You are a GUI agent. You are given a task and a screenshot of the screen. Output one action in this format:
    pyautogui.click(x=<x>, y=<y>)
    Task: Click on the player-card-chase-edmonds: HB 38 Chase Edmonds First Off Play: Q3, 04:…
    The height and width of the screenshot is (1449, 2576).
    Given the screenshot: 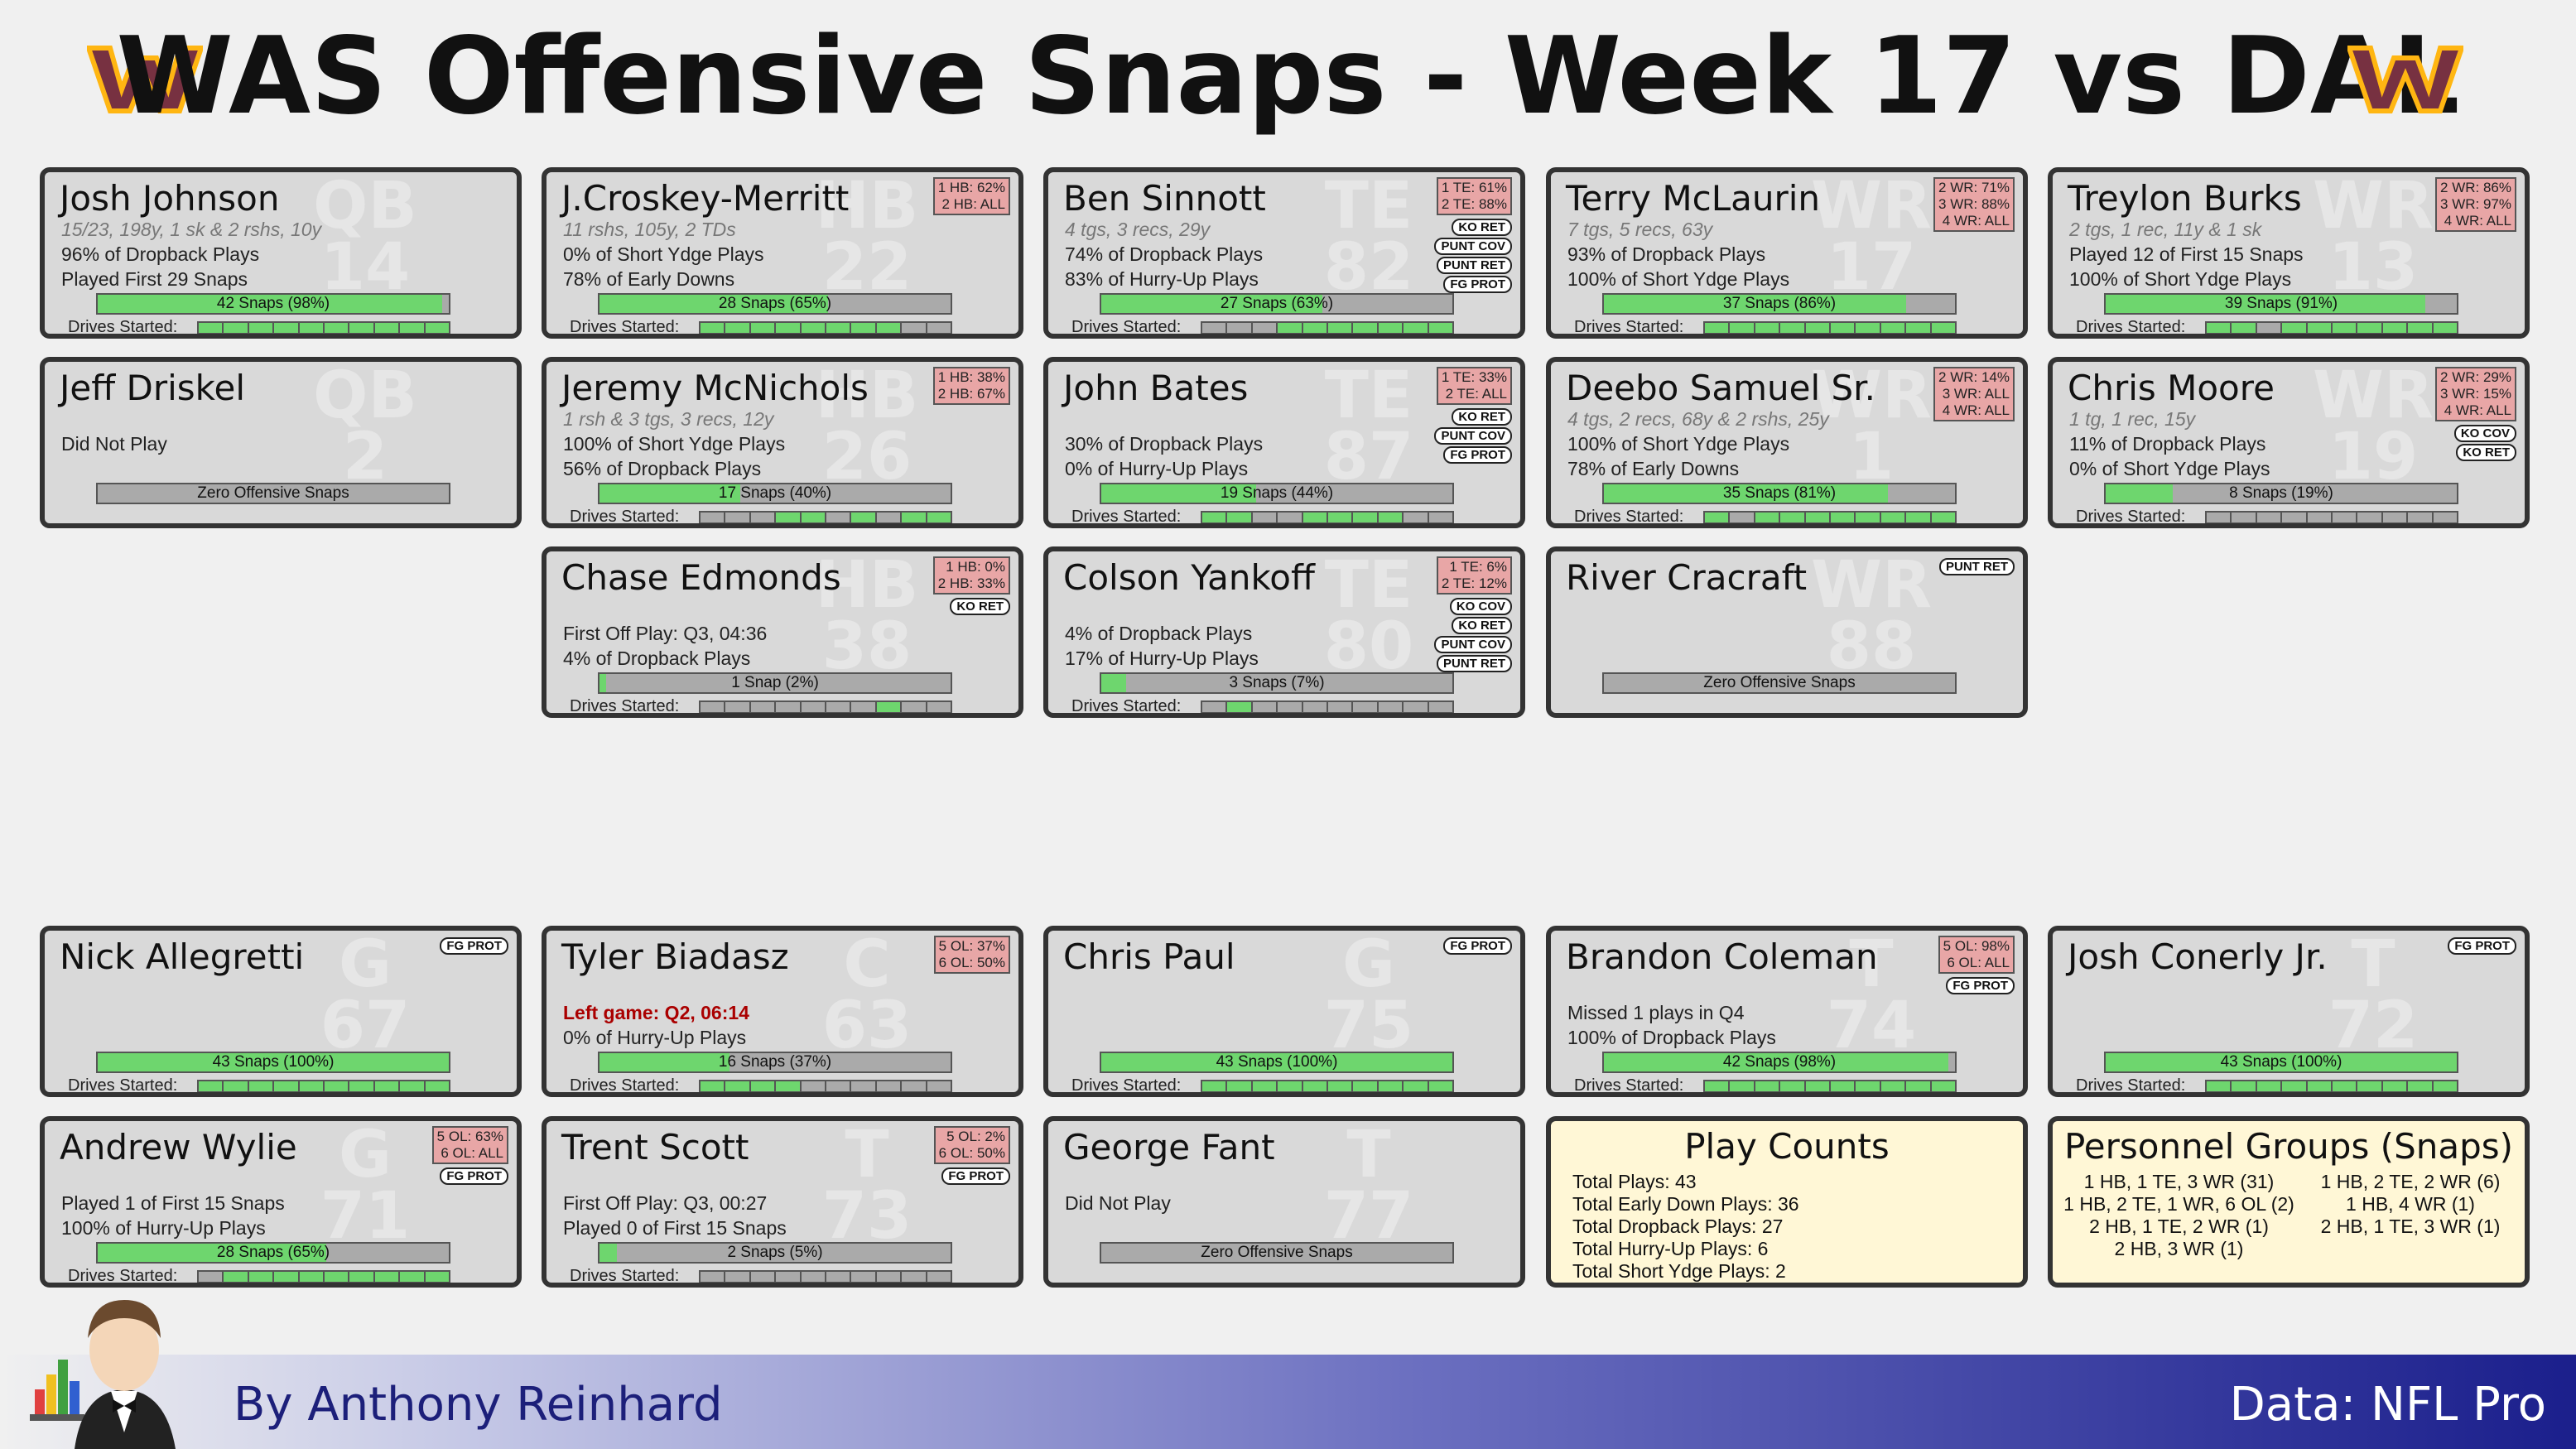 What is the action you would take?
    pyautogui.click(x=782, y=632)
    